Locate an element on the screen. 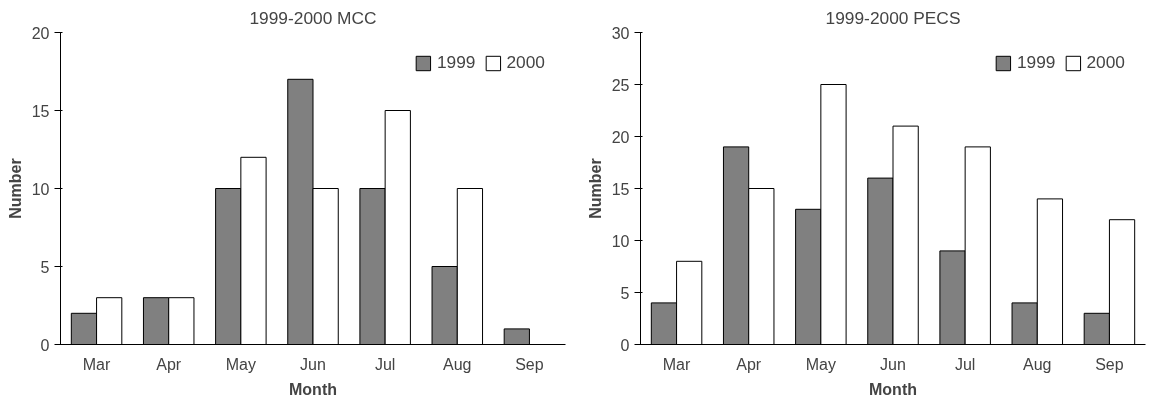 The height and width of the screenshot is (405, 1166). chart-title: 1999-2000 PECS is located at coordinates (893, 17).